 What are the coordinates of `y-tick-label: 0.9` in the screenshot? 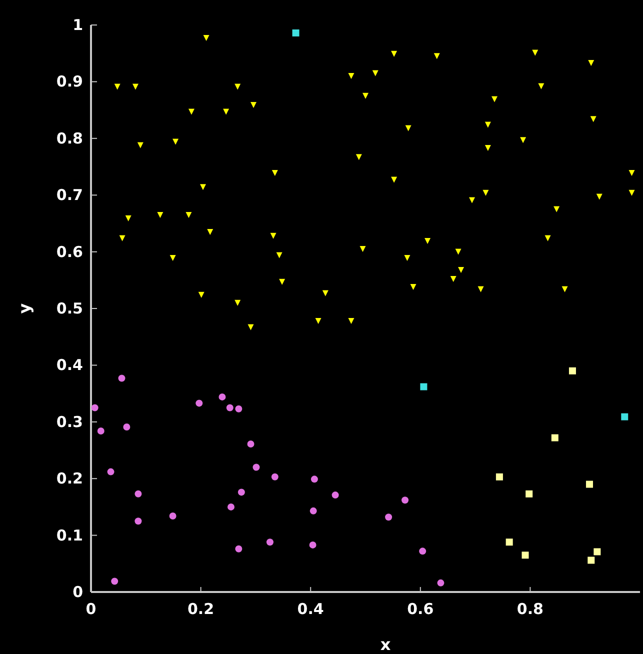 It's located at (69, 81).